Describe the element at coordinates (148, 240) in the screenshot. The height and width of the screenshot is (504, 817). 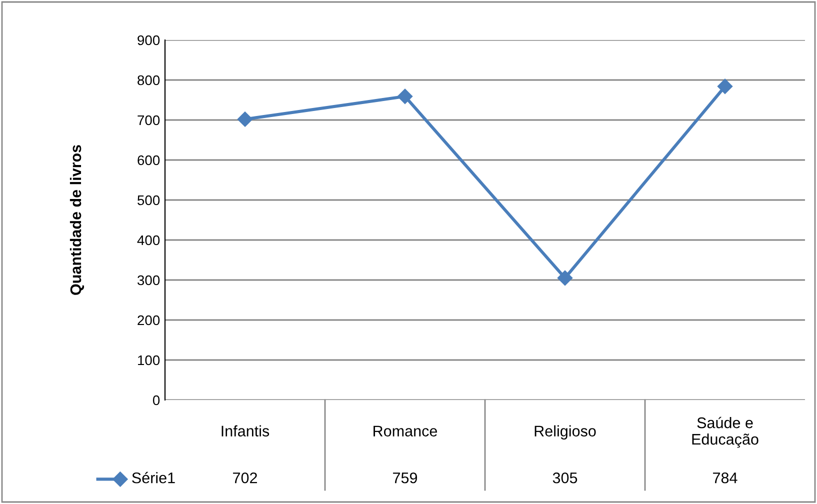
I see `y-tick-label: 400` at that location.